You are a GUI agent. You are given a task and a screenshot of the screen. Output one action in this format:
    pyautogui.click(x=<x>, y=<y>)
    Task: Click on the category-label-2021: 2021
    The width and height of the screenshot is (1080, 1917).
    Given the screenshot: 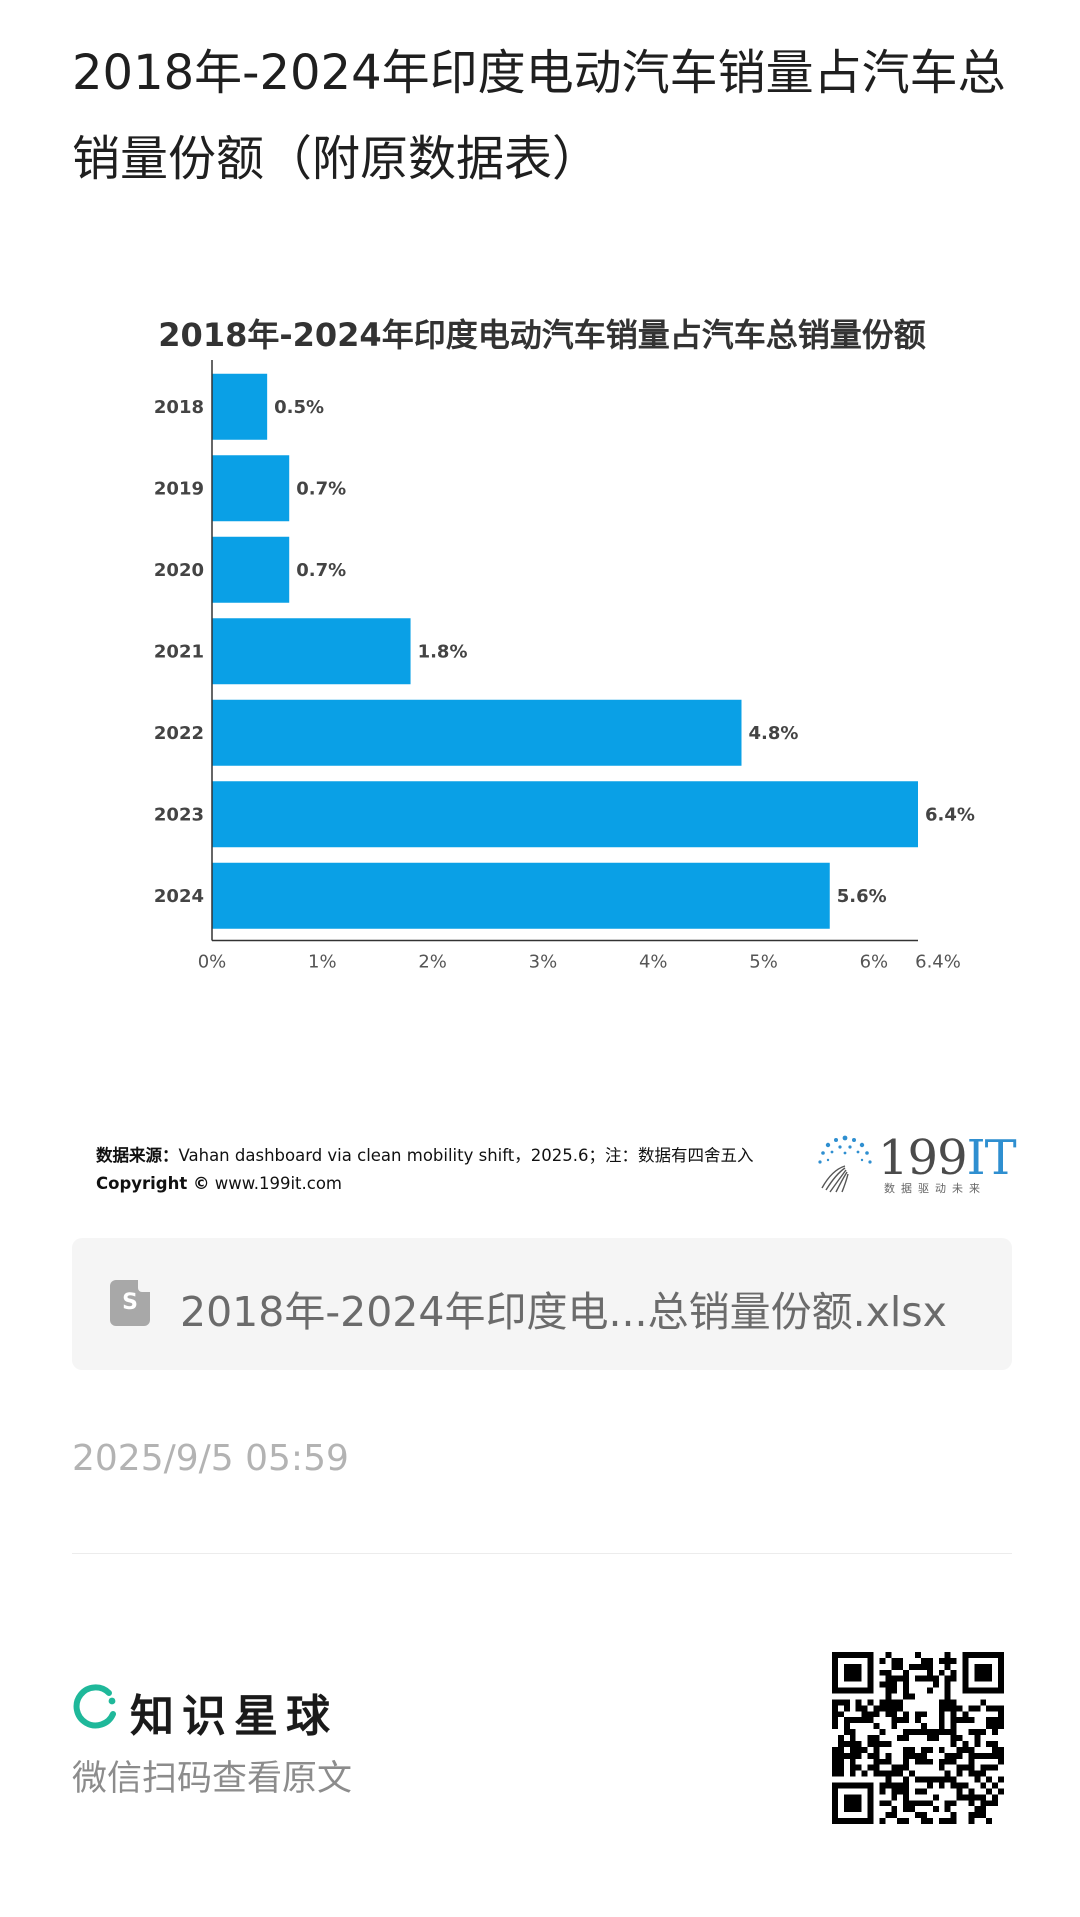 What is the action you would take?
    pyautogui.click(x=179, y=651)
    